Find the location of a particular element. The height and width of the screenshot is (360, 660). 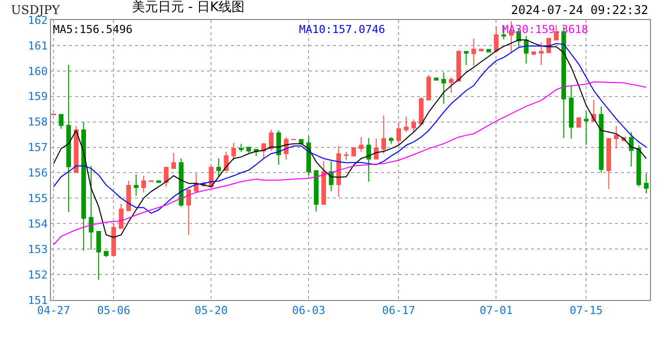

y-tick-label: 159 is located at coordinates (38, 97).